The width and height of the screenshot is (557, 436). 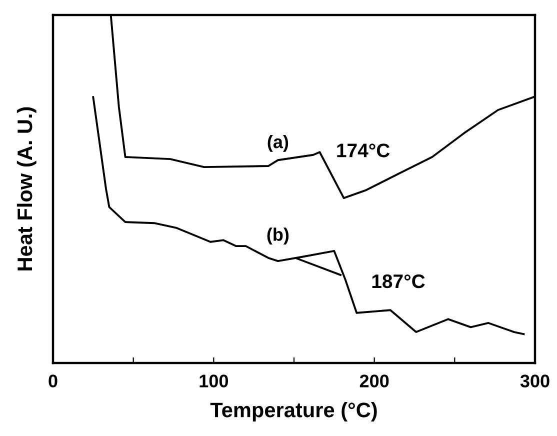 What do you see at coordinates (363, 151) in the screenshot?
I see `annotation: 174°C` at bounding box center [363, 151].